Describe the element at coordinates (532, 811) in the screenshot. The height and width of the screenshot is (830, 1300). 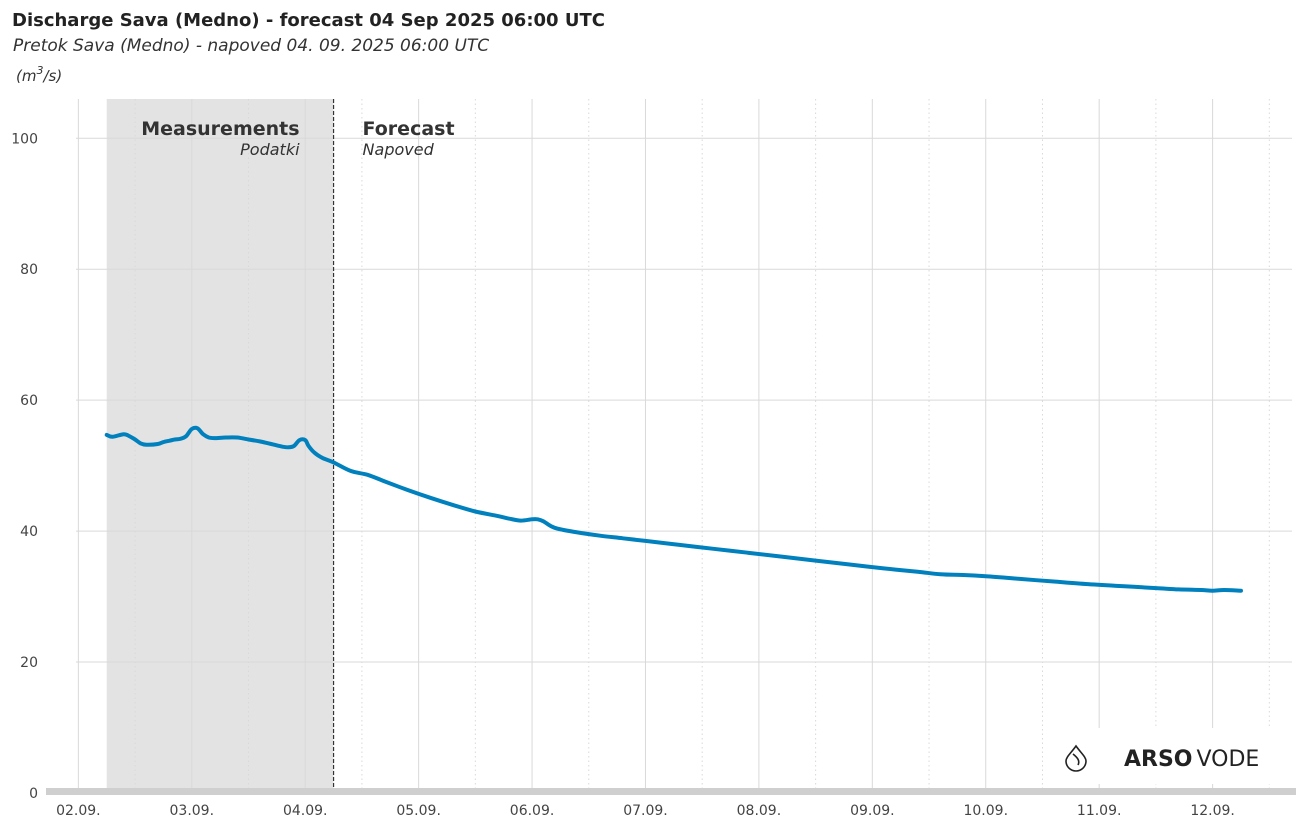
I see `x-tick-label: 06.09.` at that location.